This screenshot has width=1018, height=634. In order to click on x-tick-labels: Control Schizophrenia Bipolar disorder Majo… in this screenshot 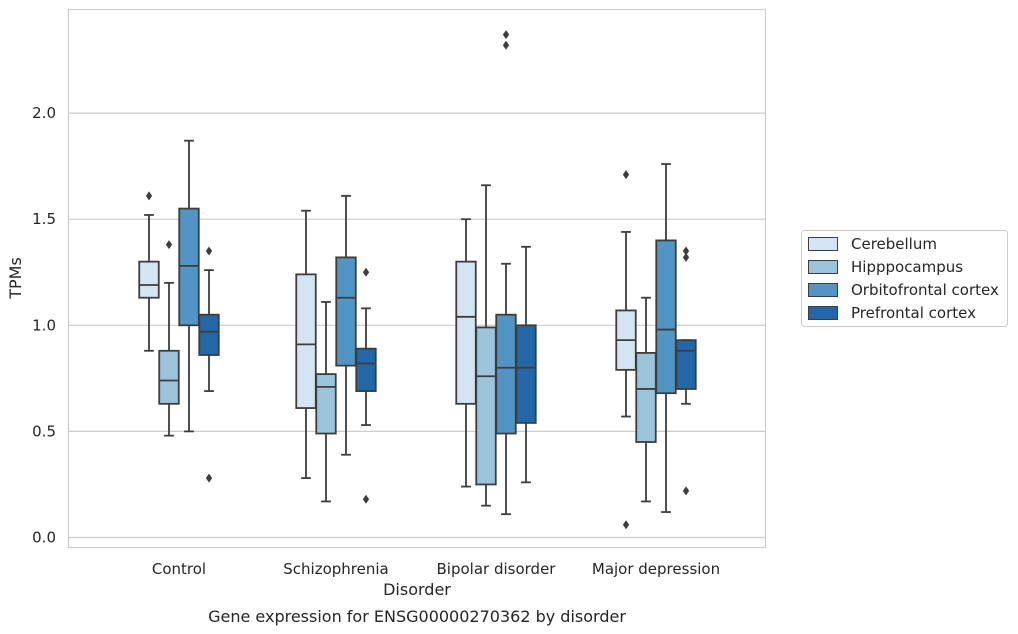, I will do `click(436, 569)`.